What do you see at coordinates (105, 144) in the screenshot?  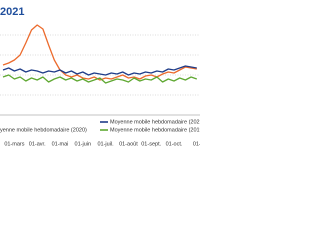 I see `x-tick-label: 01-juil.` at bounding box center [105, 144].